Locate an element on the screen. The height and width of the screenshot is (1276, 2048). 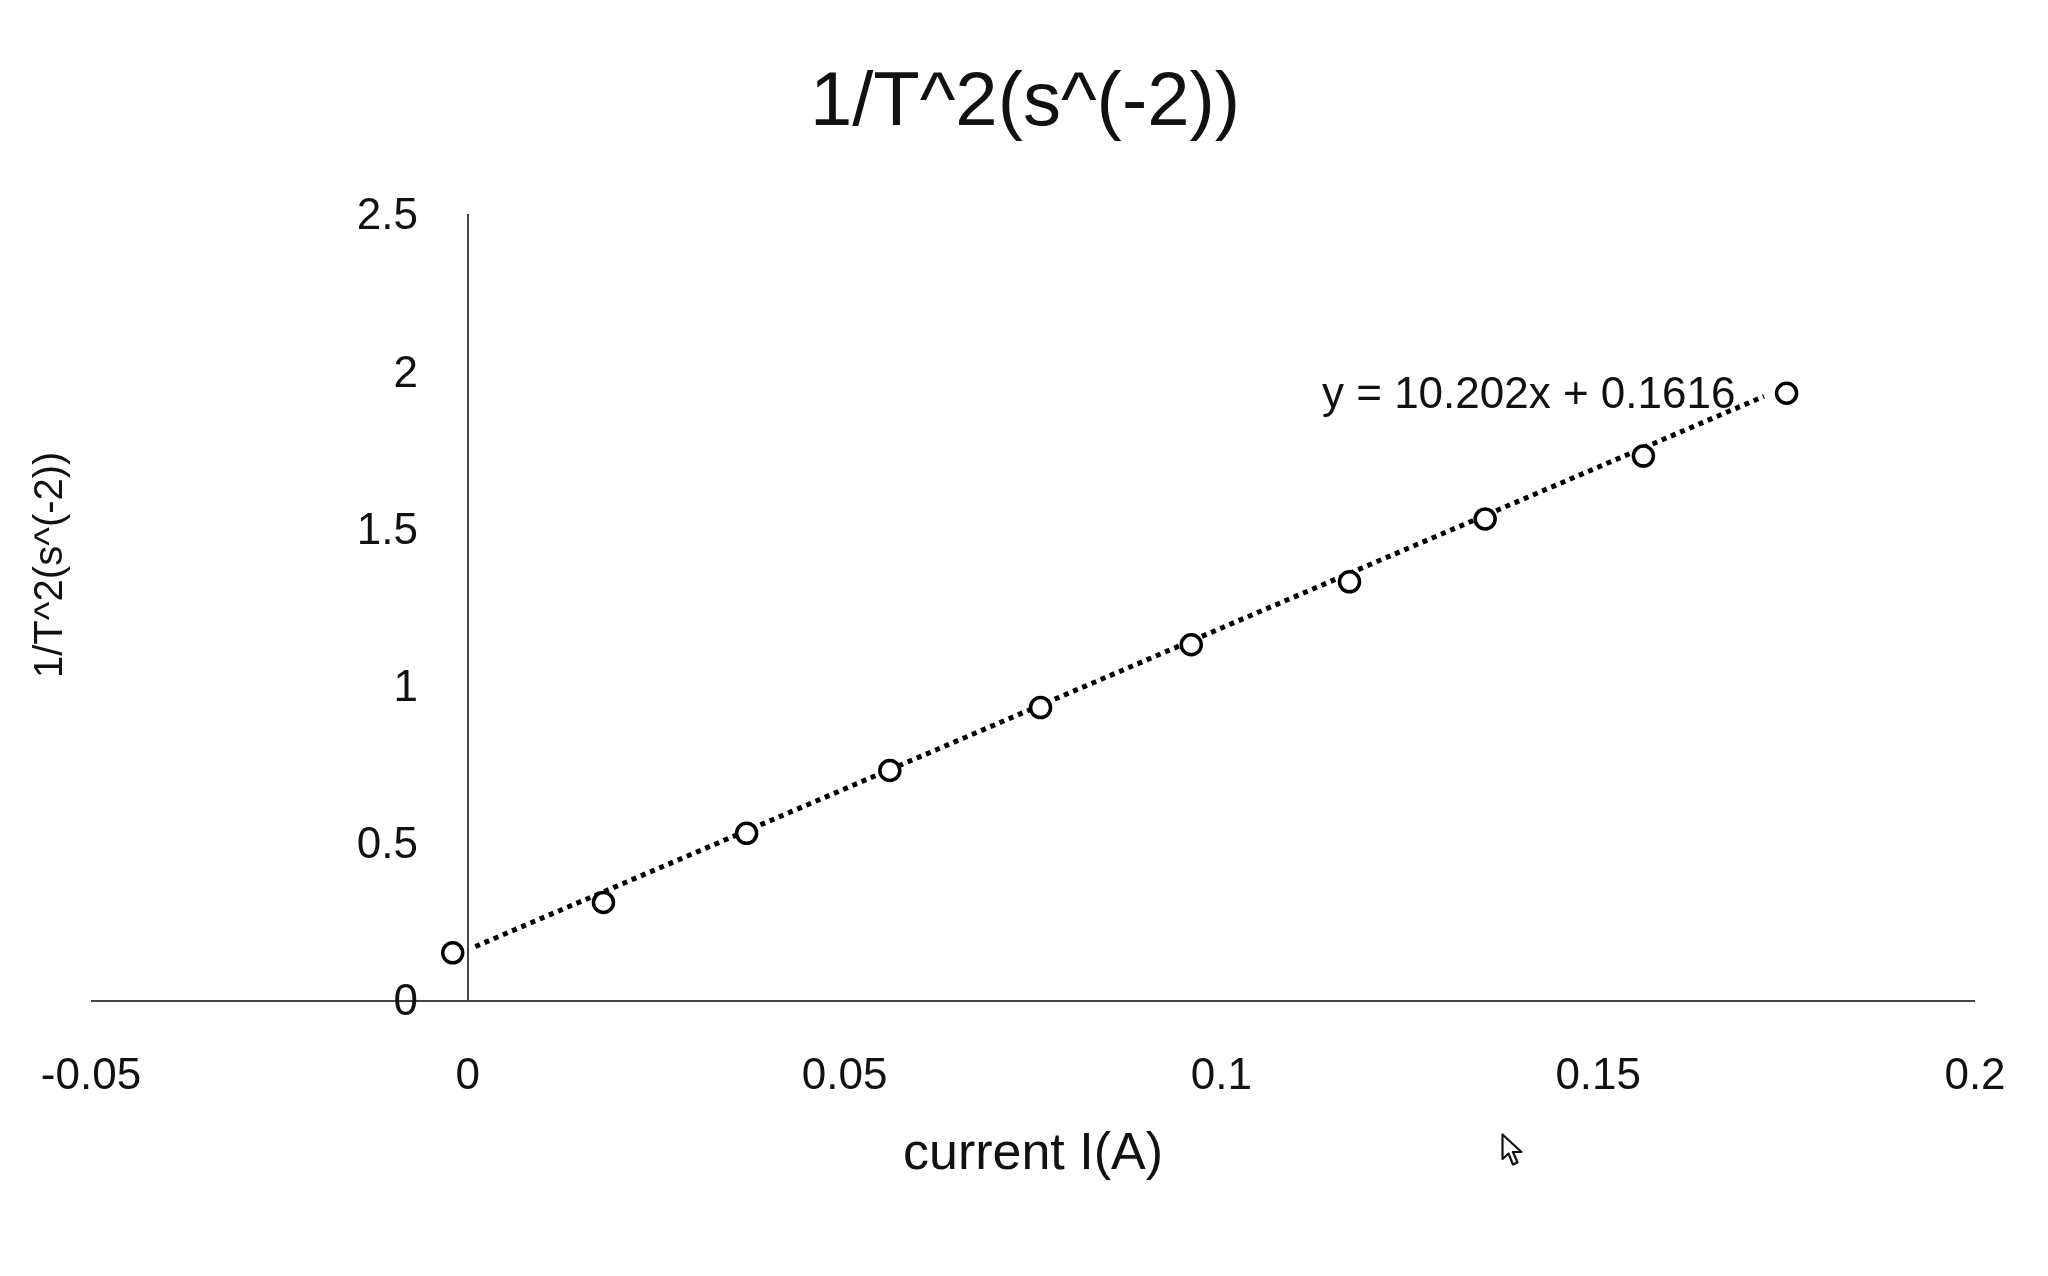
annotation: y = 10.202x + 0.1616 is located at coordinates (1529, 392).